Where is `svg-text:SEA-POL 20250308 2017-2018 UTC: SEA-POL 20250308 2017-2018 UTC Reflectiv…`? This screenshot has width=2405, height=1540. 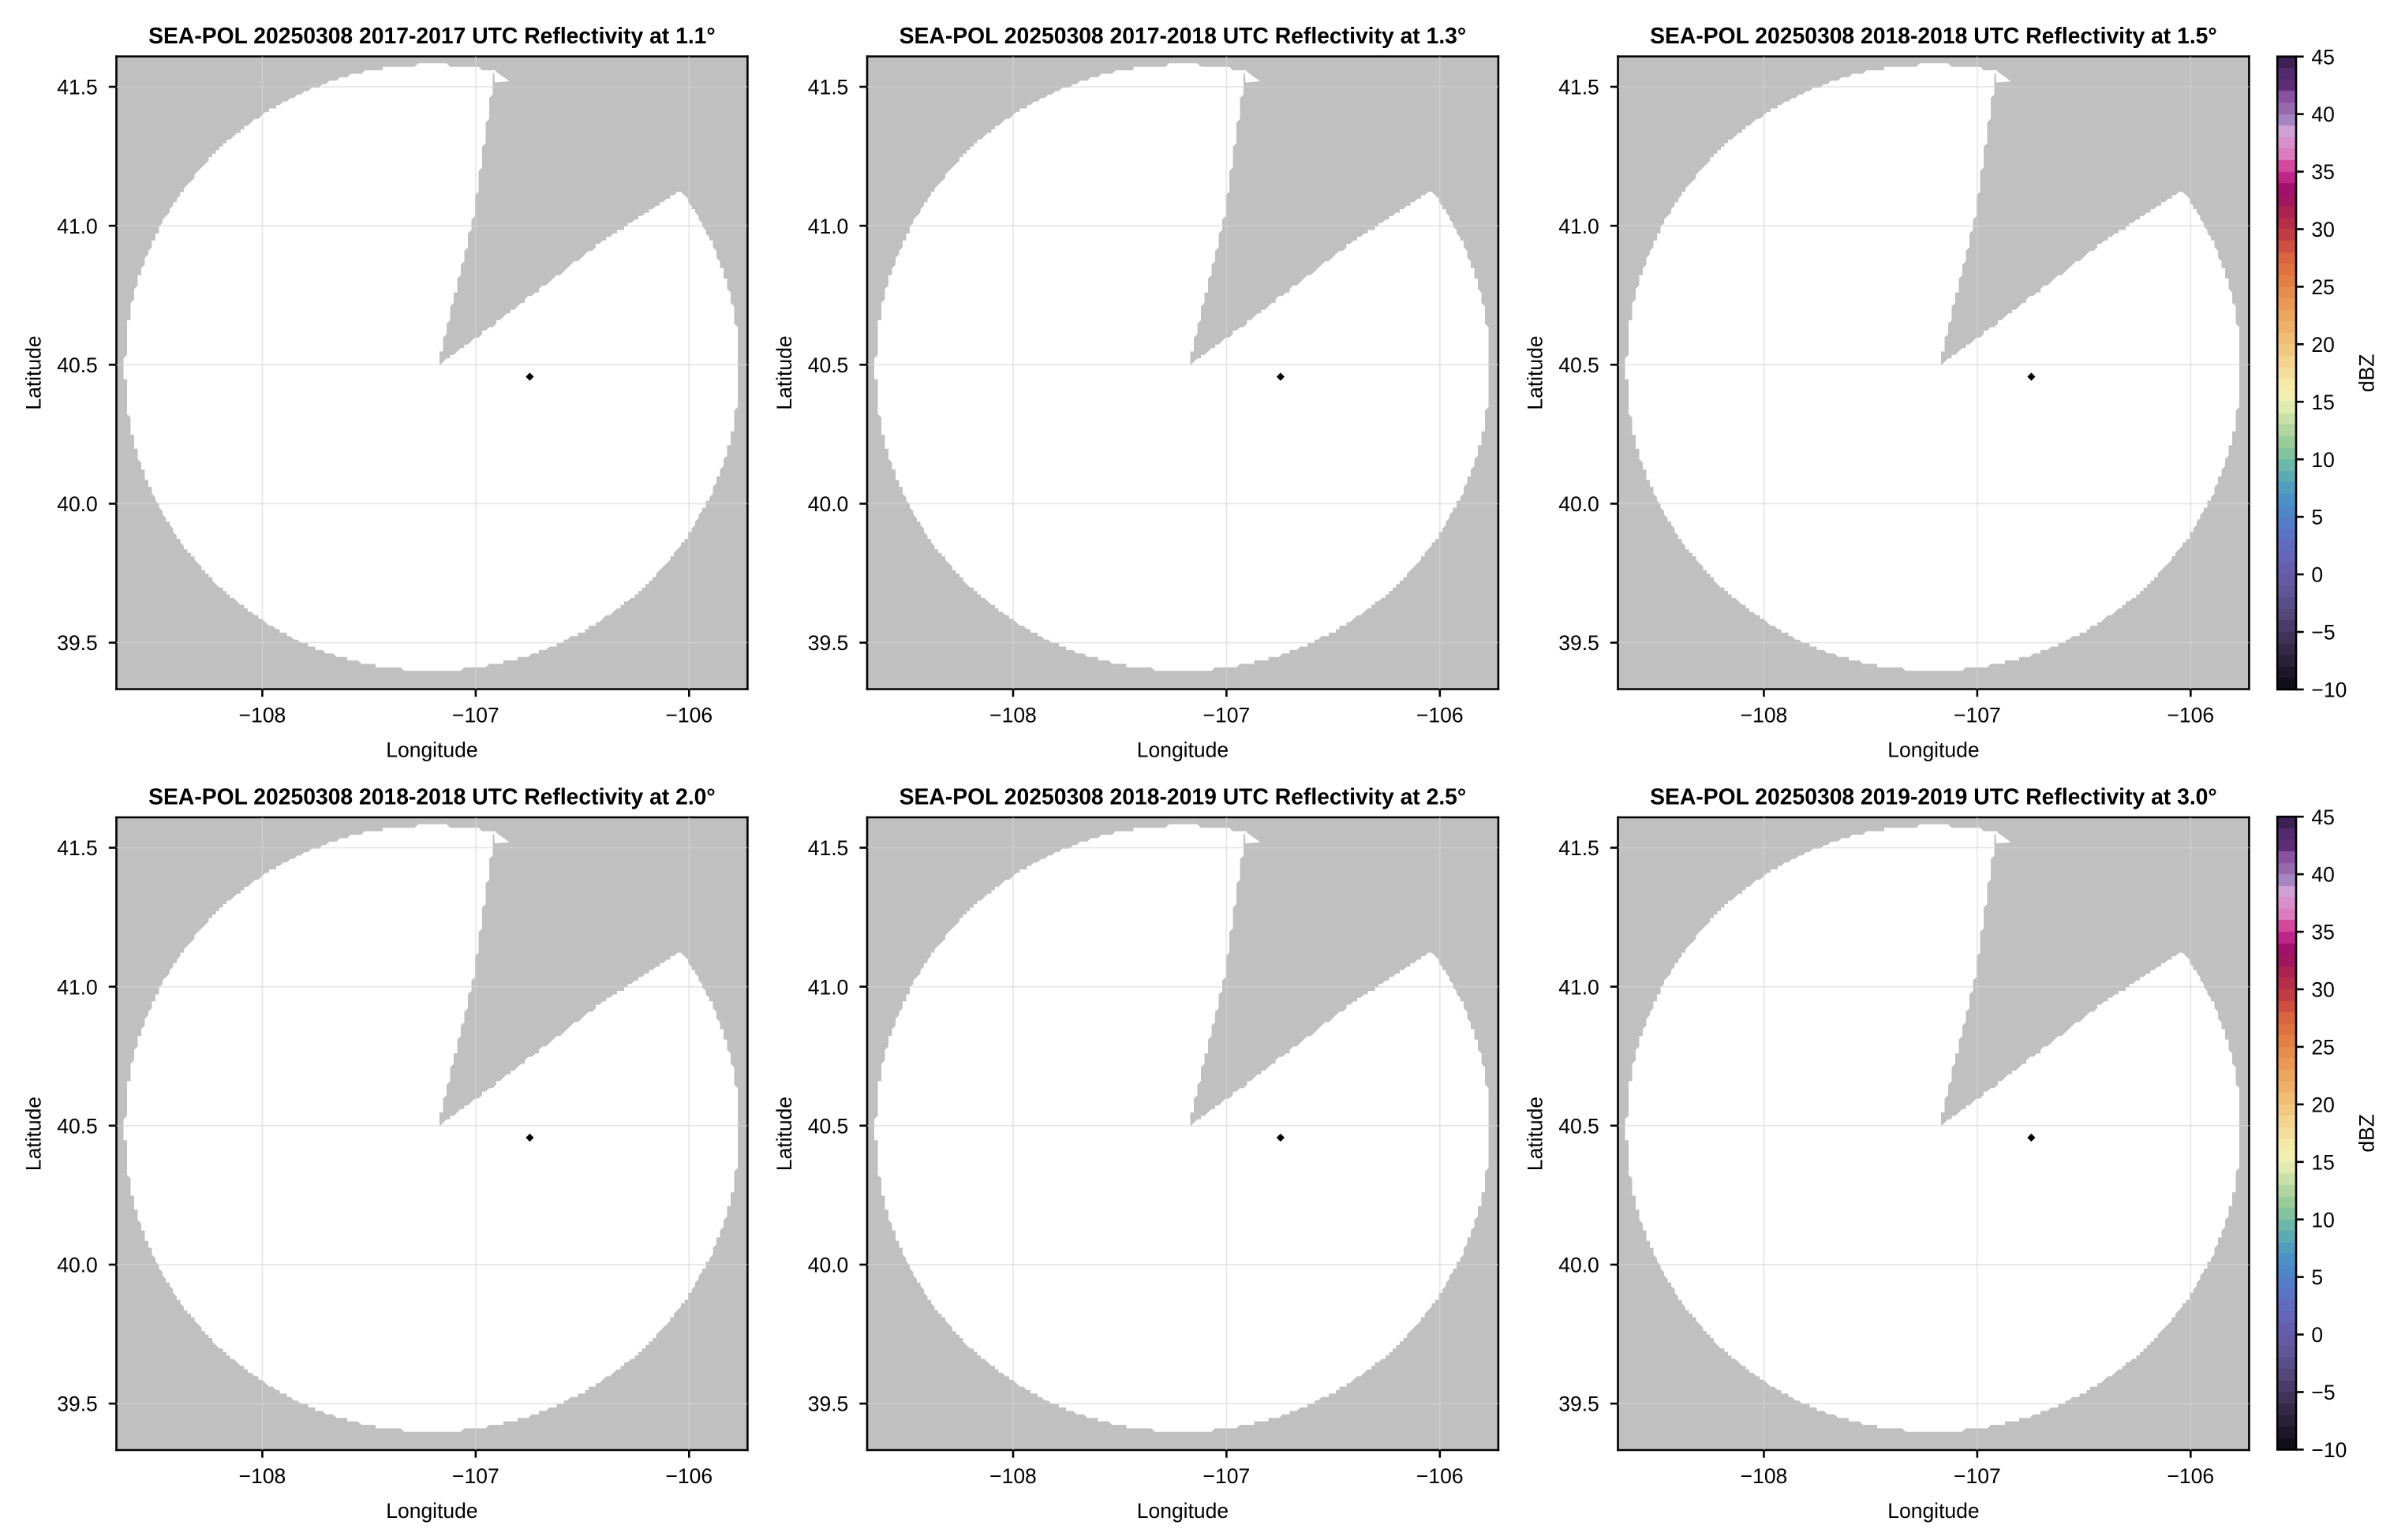
svg-text:SEA-POL 20250308 2017-2018 UTC: SEA-POL 20250308 2017-2018 UTC Reflectiv… is located at coordinates (1183, 35).